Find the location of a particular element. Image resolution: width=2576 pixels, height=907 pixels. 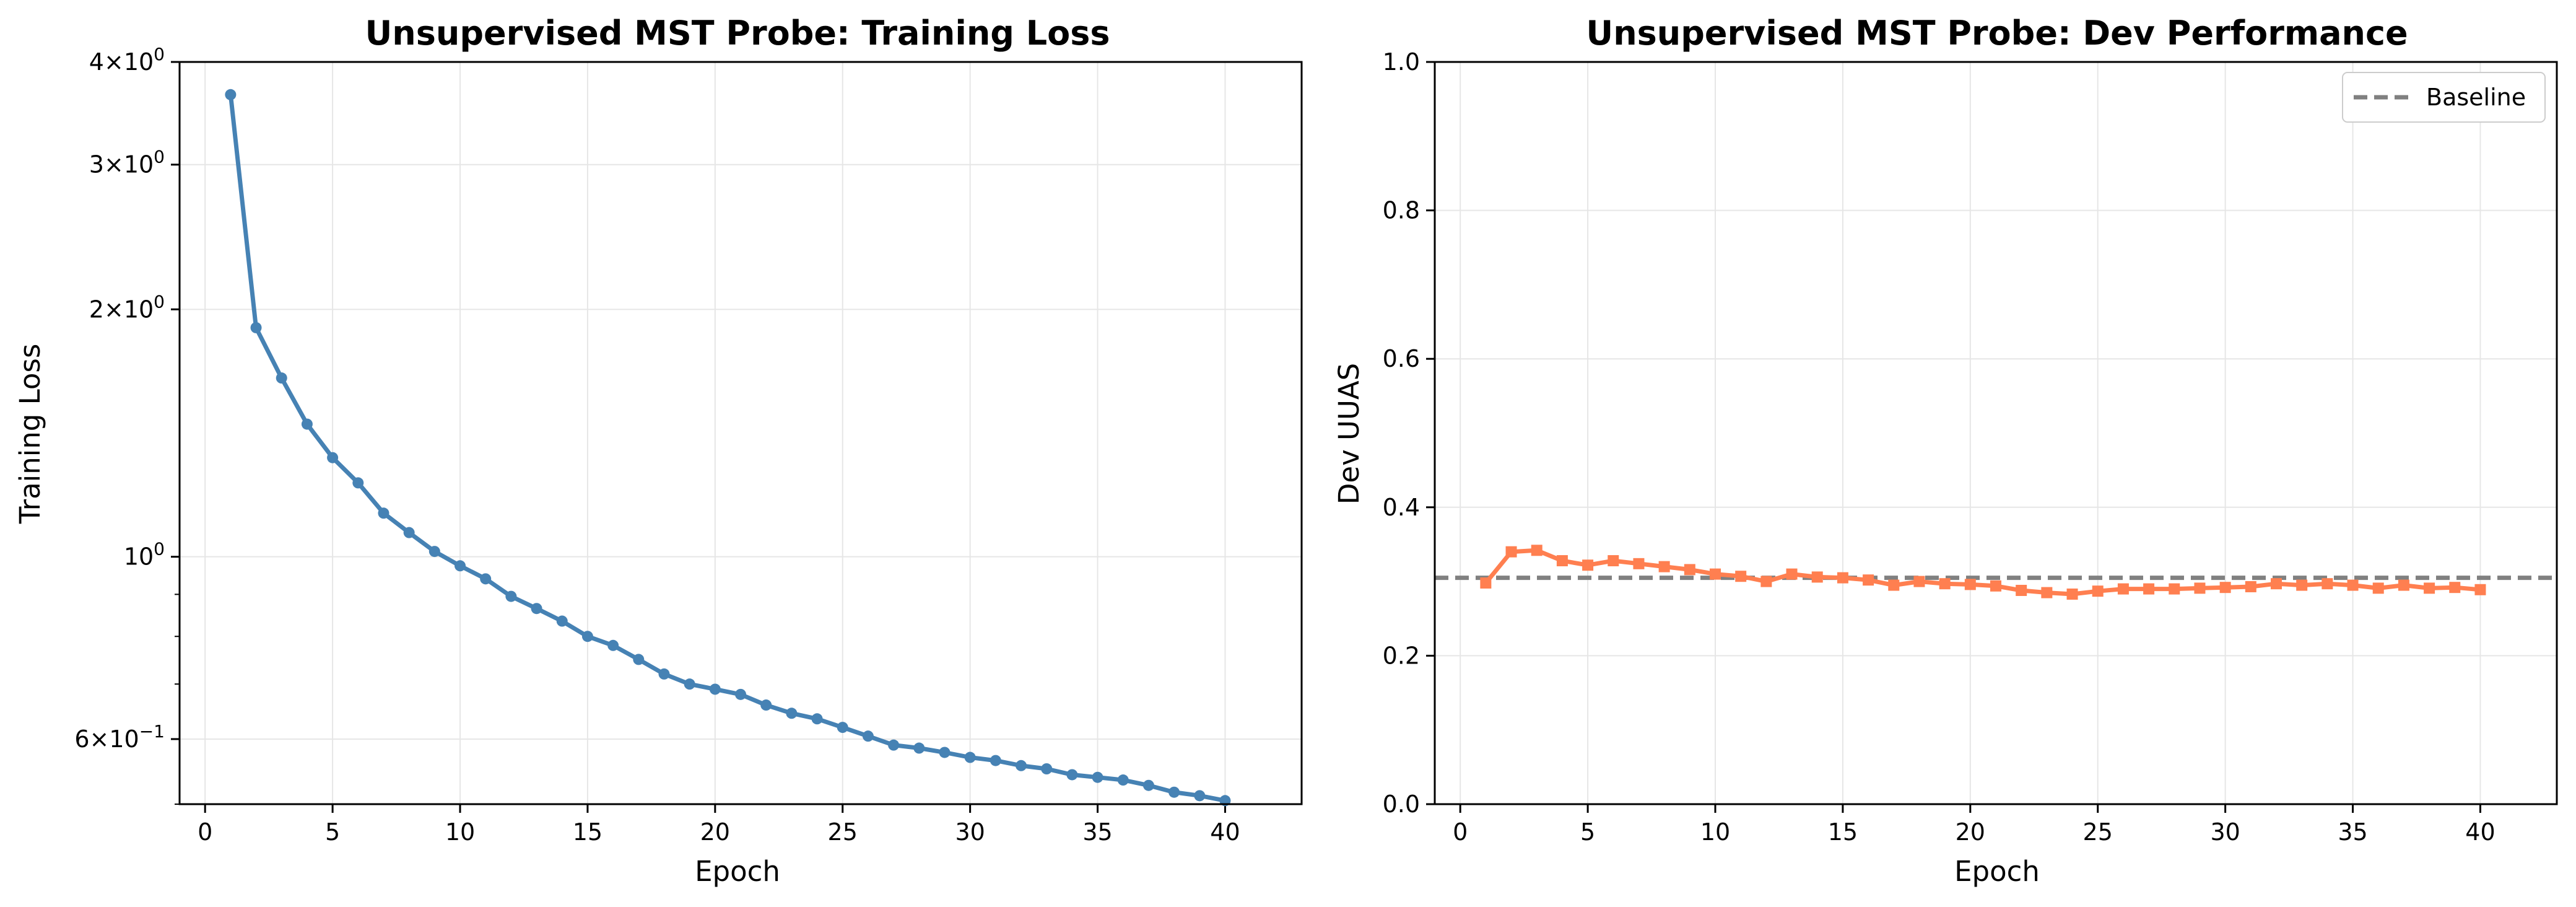

series-line is located at coordinates (1982, 572).